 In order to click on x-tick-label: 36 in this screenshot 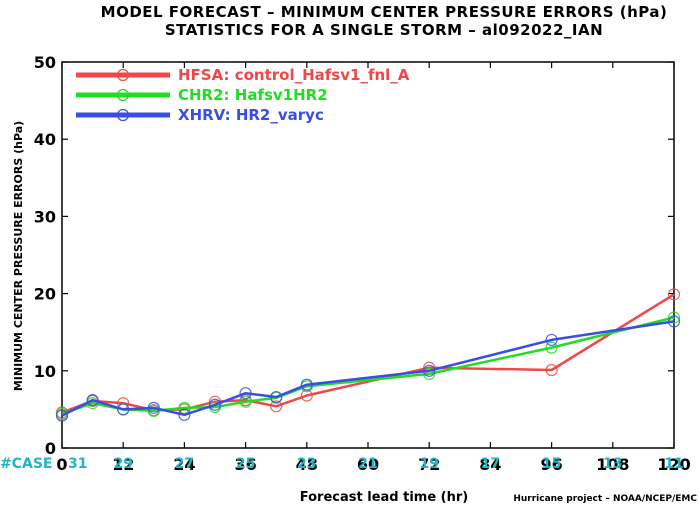, I will do `click(245, 464)`.